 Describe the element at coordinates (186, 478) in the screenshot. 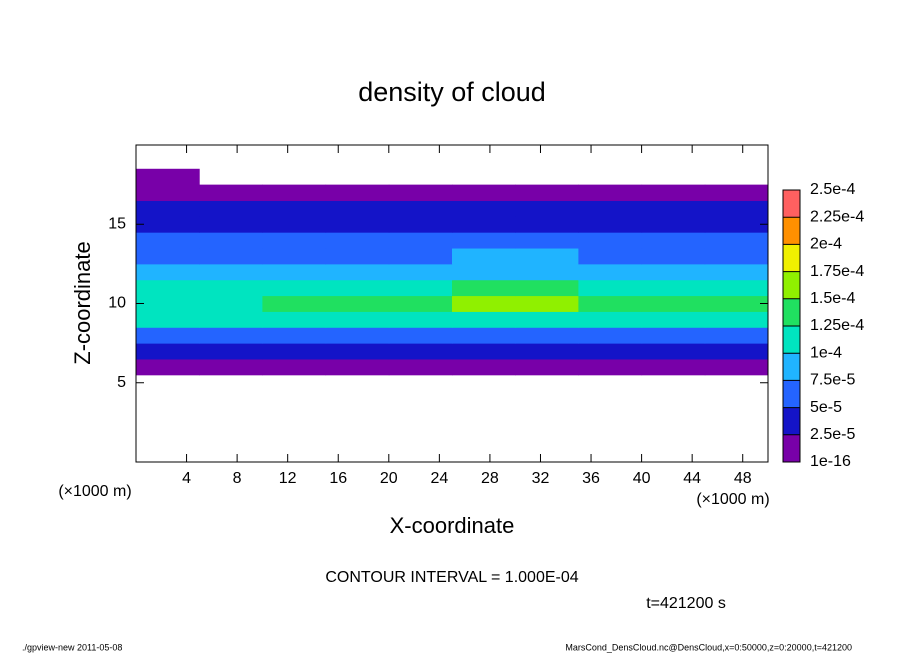

I see `x-tick-label: 4` at that location.